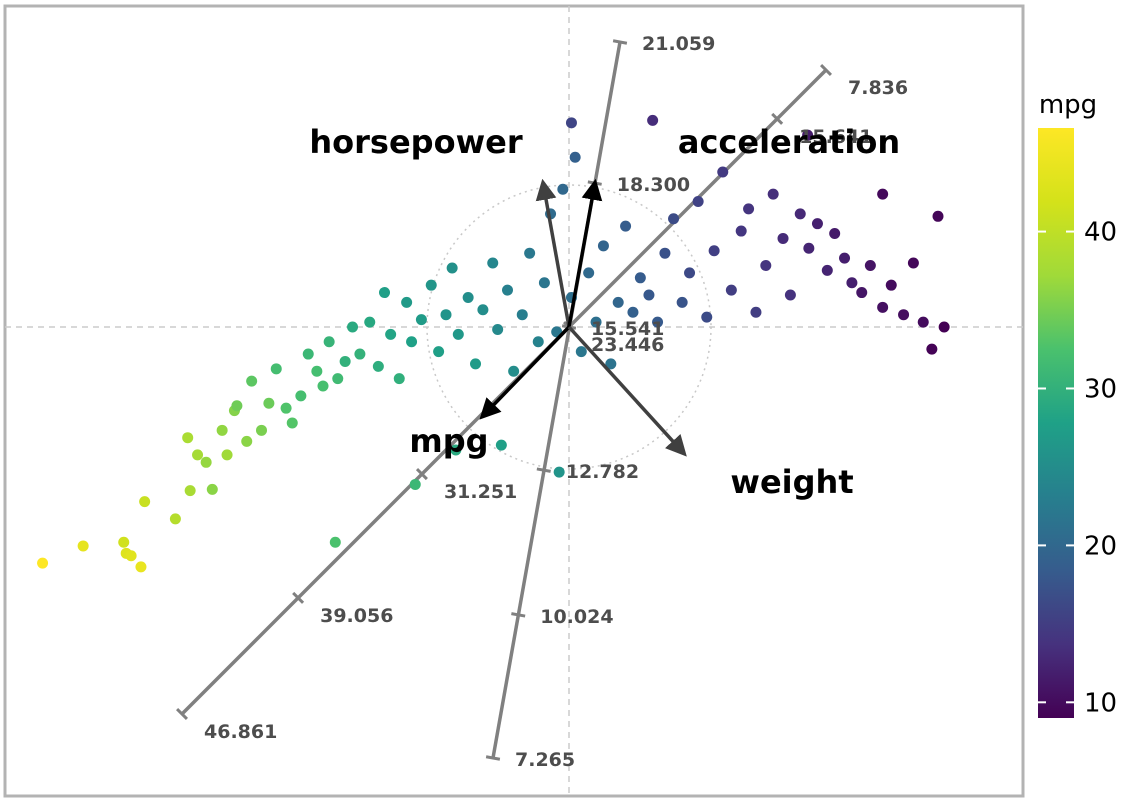 The width and height of the screenshot is (1123, 806). I want to click on unit-circle, so click(569, 327).